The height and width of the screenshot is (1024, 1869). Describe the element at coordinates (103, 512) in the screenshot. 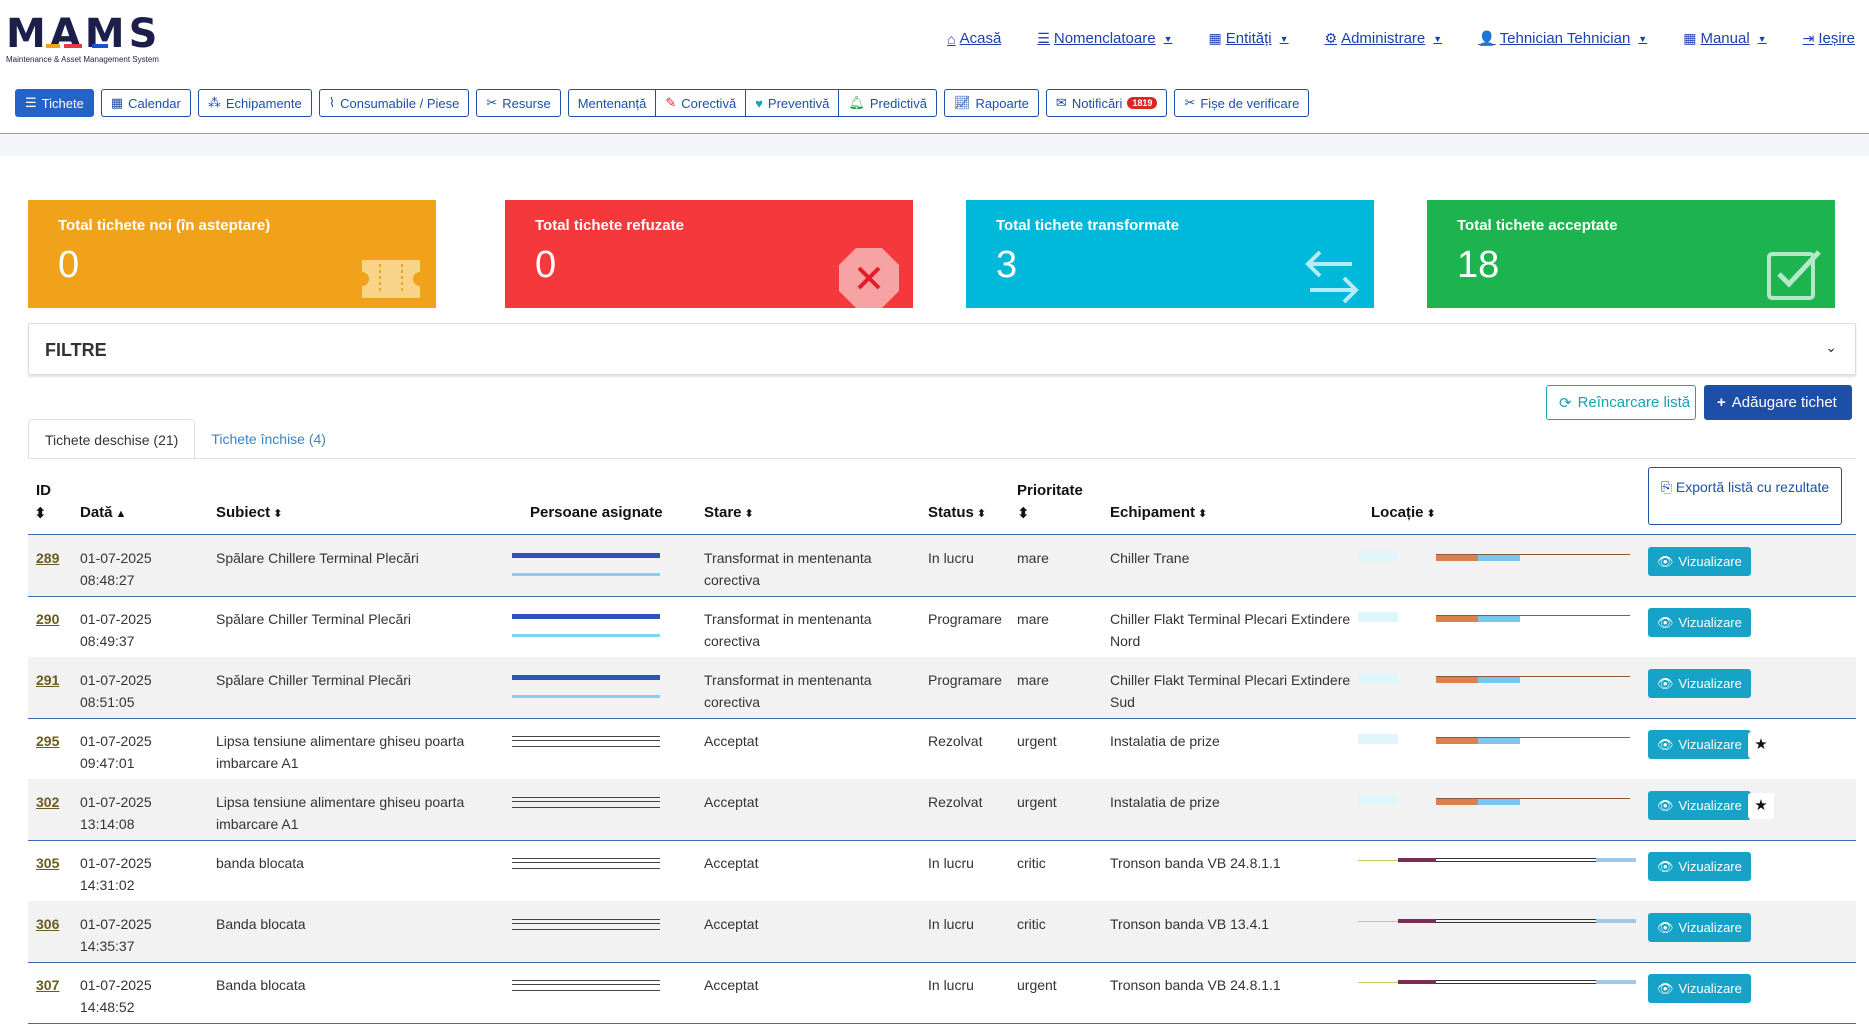

I see `column-data: Dată ▲` at that location.